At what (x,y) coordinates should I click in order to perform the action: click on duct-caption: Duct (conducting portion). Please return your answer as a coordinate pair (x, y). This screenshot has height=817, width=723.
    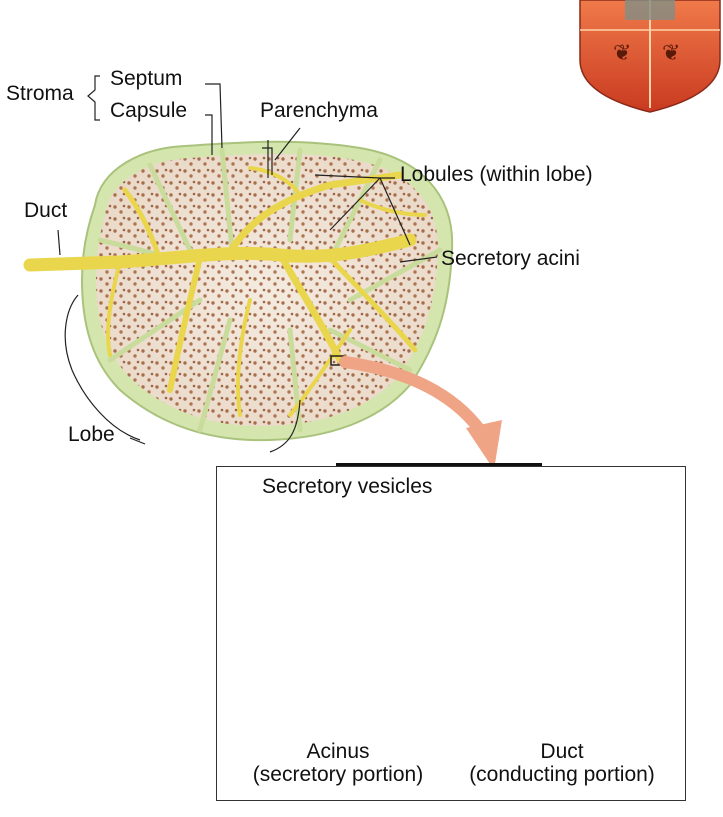
    Looking at the image, I should click on (562, 763).